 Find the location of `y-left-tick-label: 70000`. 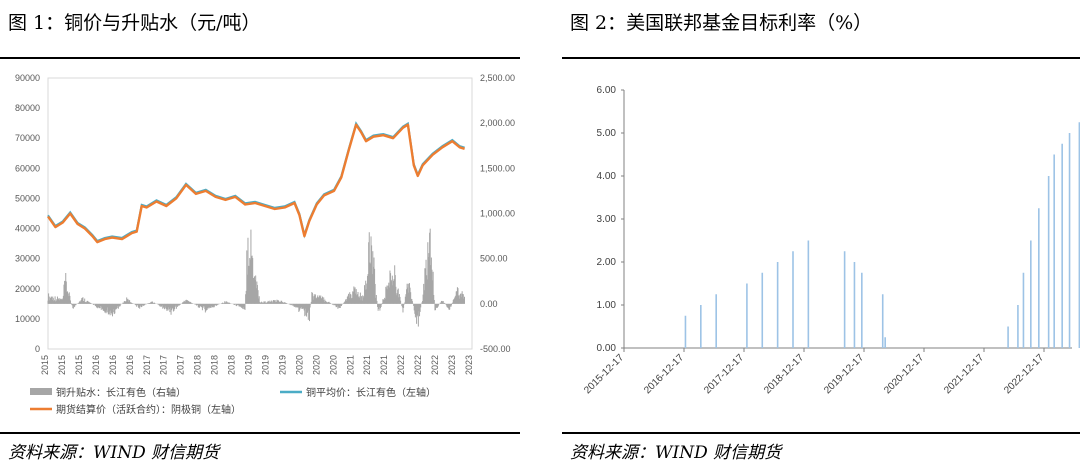

y-left-tick-label: 70000 is located at coordinates (27, 138).